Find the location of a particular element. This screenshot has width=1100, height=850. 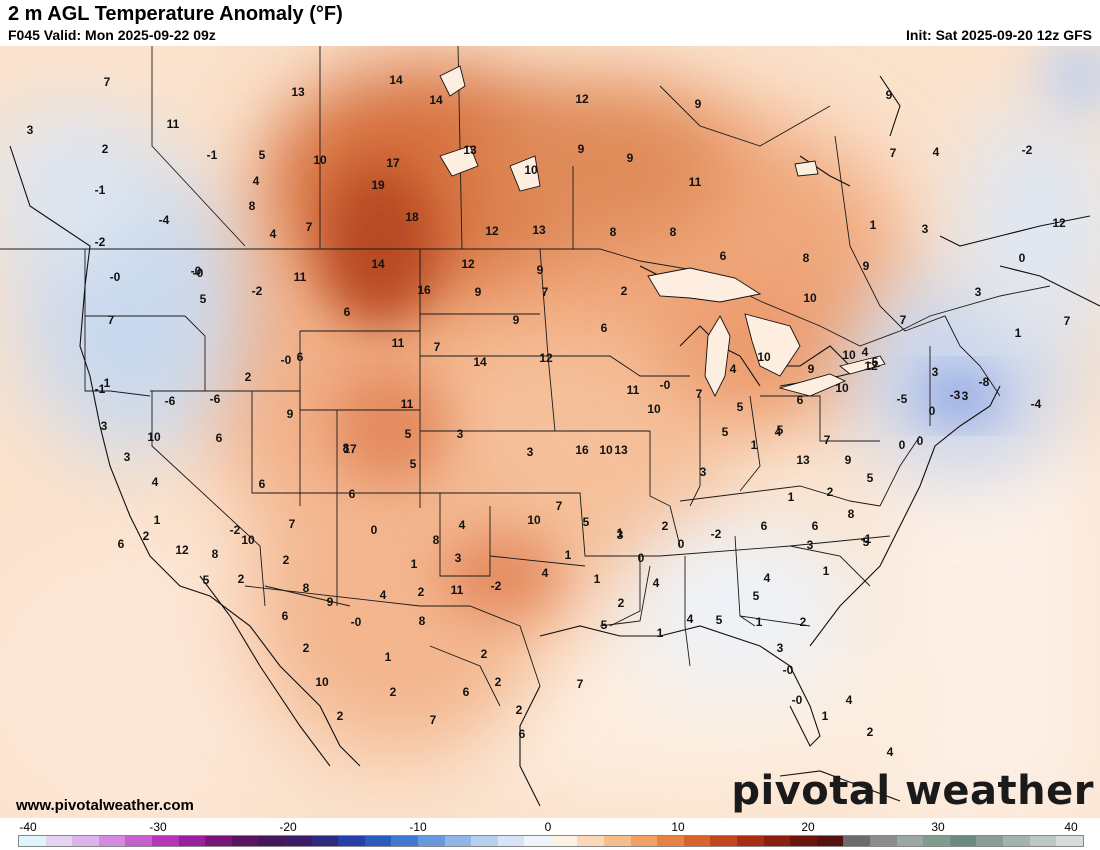

init-time: Init: Sat 2025-09-20 12z GFS is located at coordinates (999, 35).